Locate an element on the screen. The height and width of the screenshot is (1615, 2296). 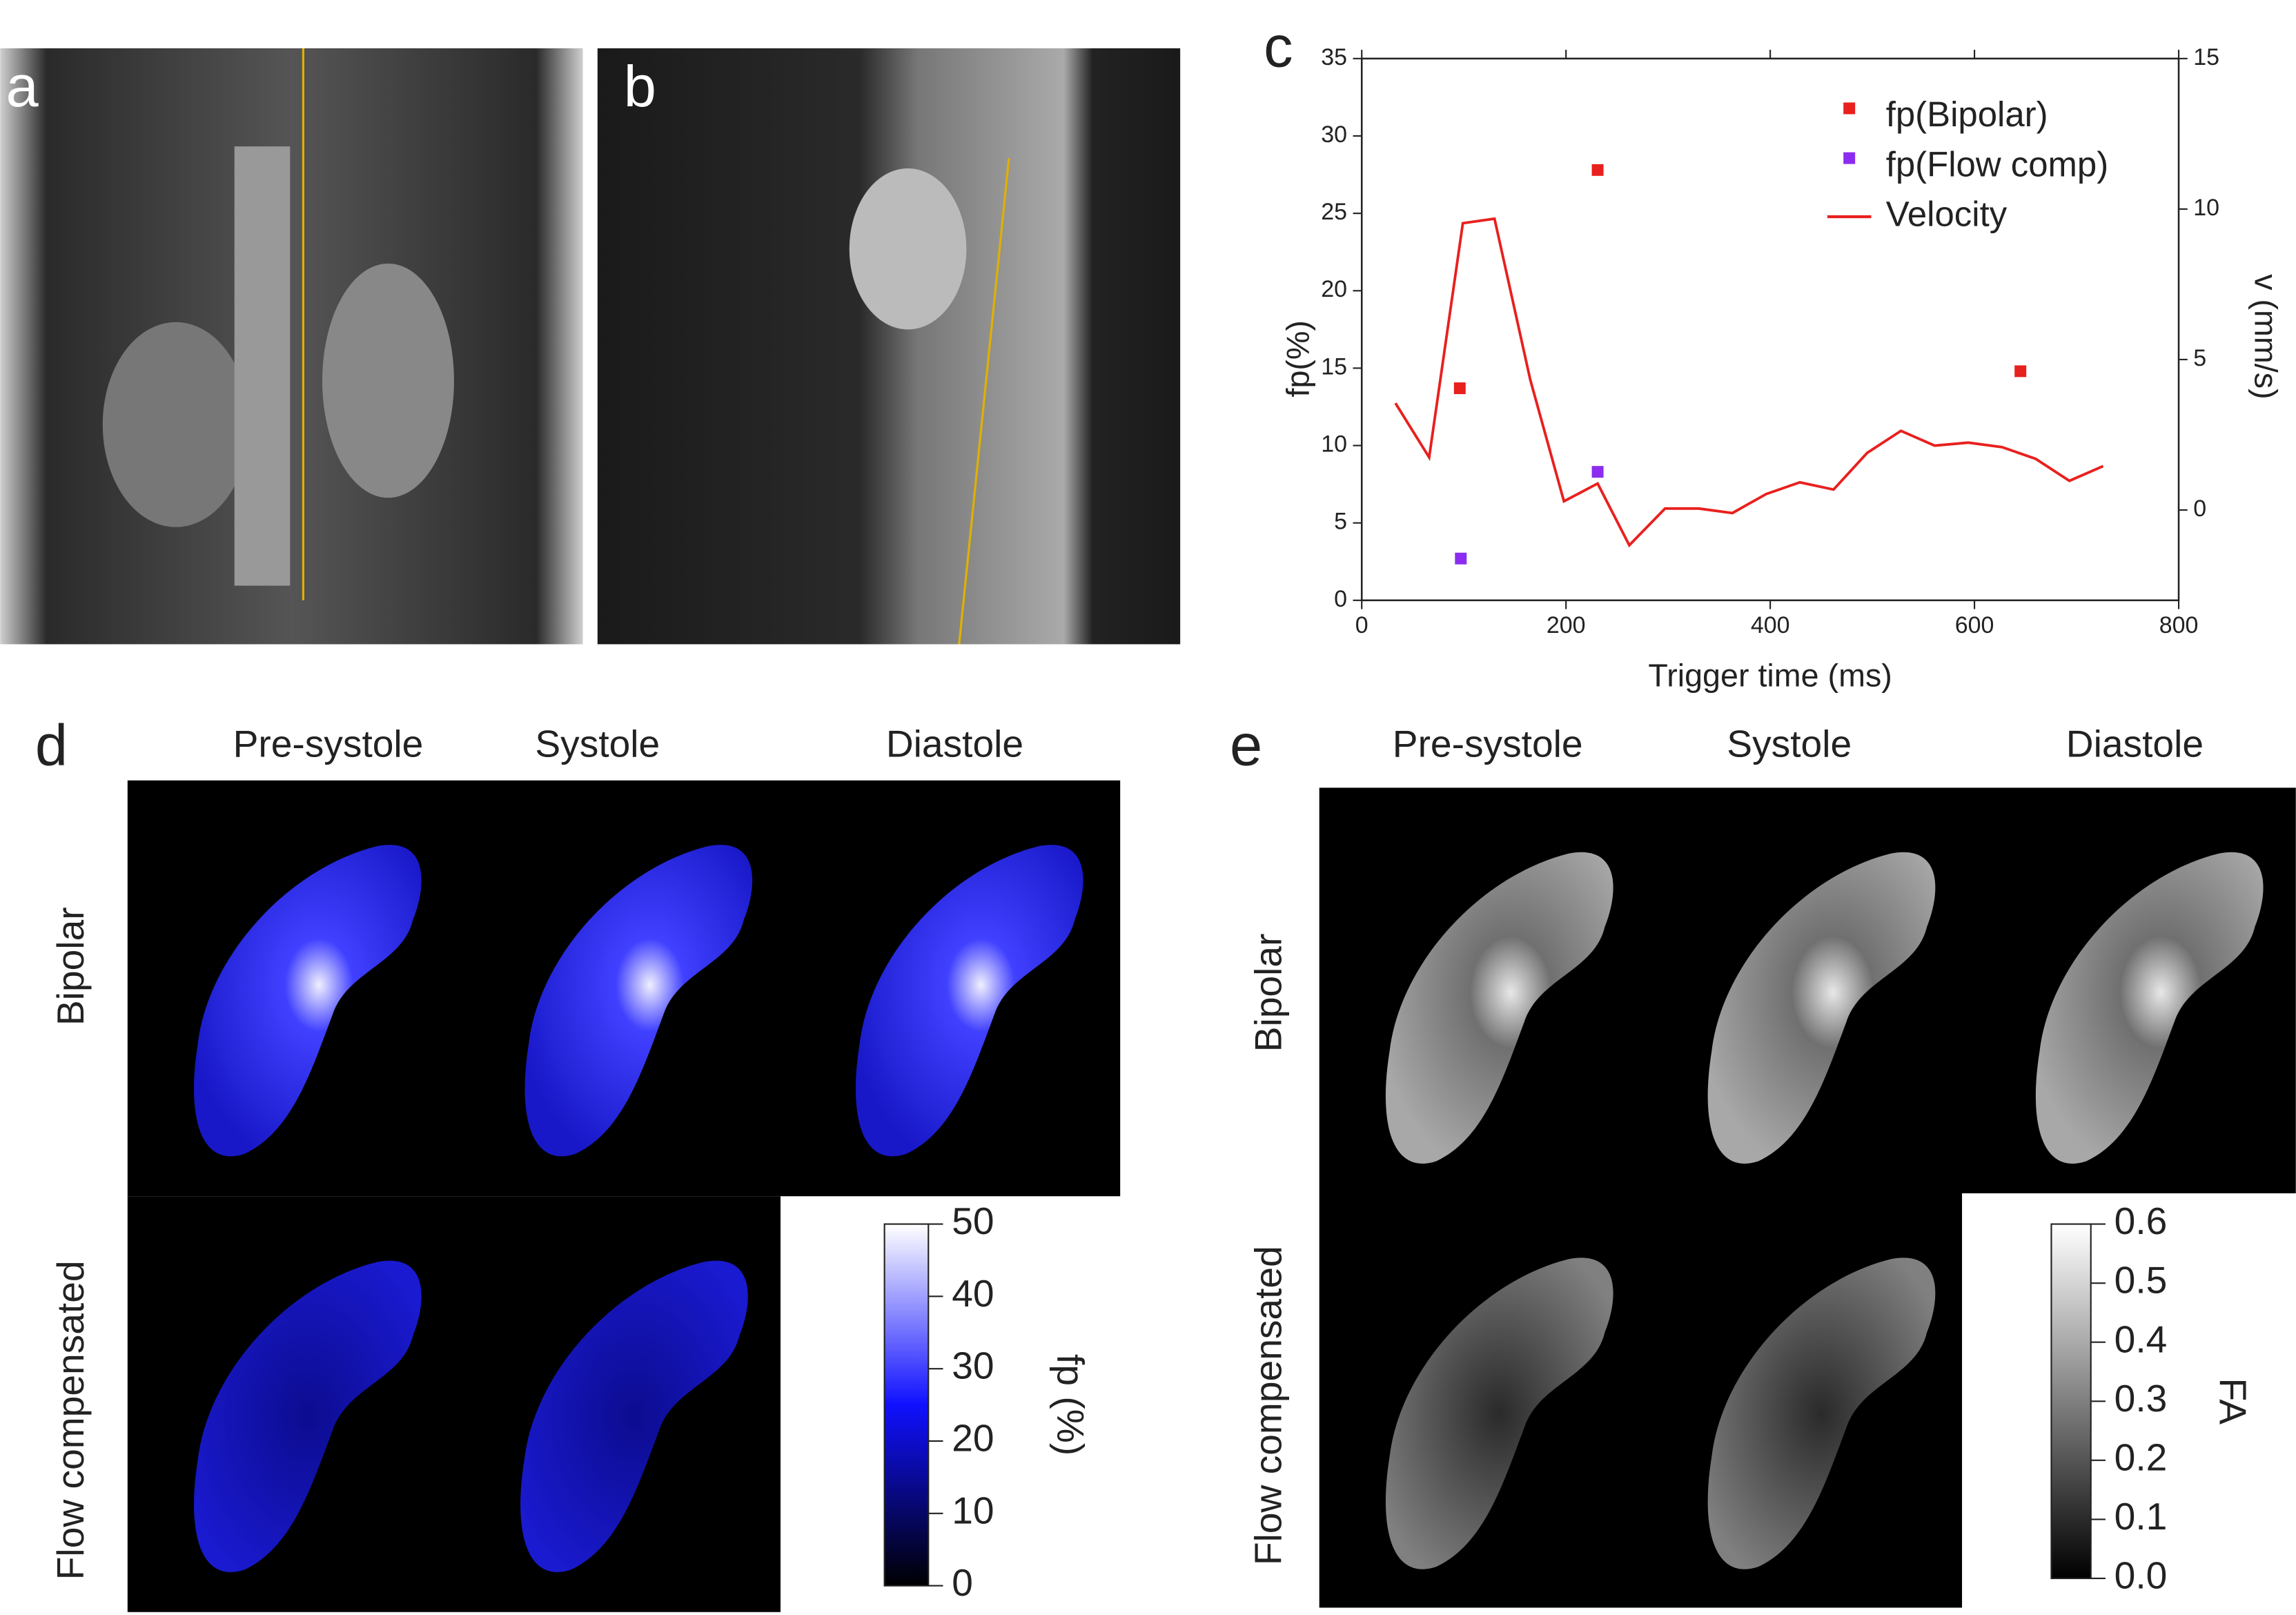
colorbar-tick-label: 0.3 is located at coordinates (2141, 1398).